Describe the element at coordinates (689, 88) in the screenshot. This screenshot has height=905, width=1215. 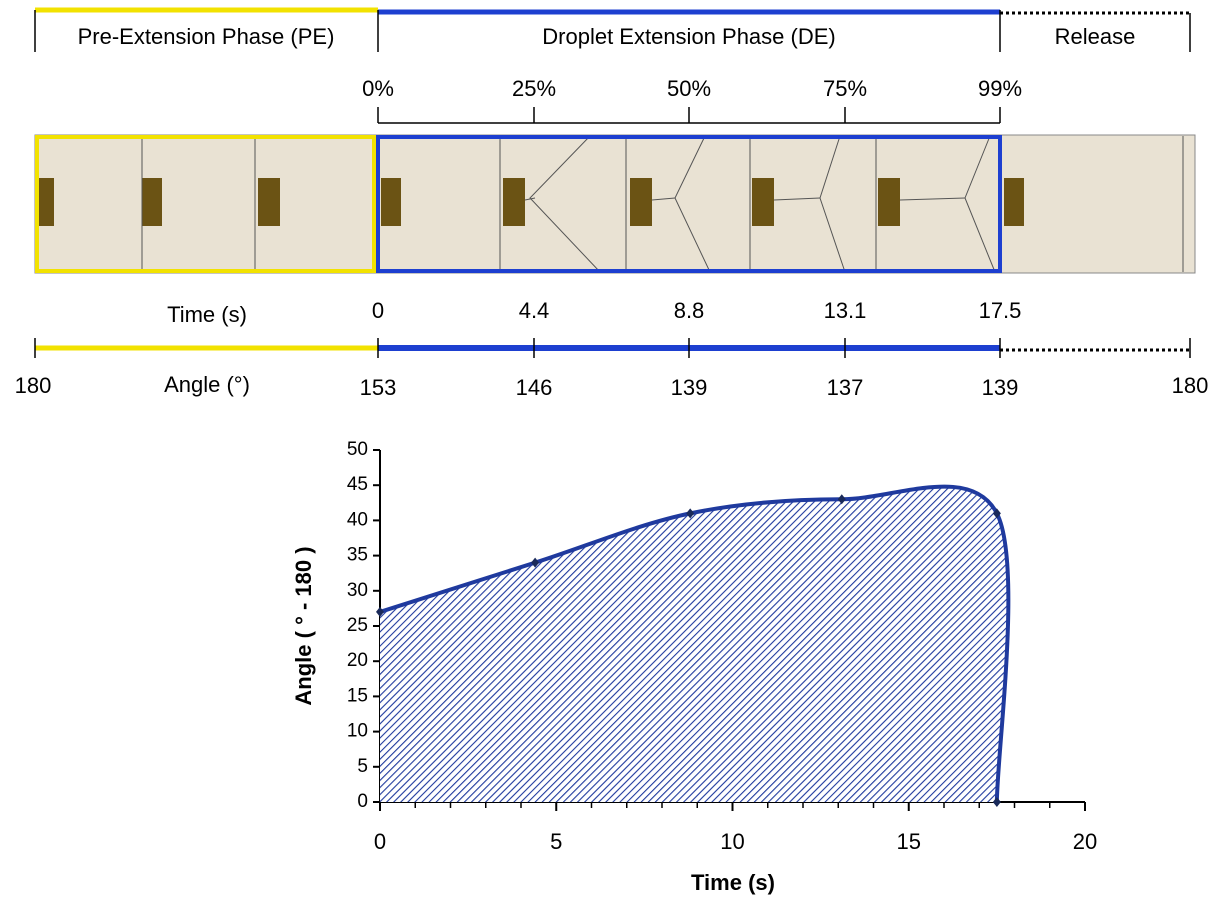
I see `progress-label: 50%` at that location.